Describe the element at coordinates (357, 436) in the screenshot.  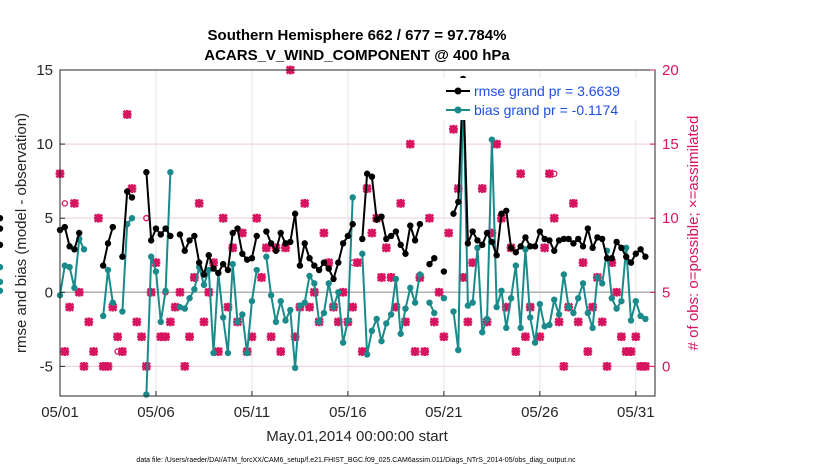
I see `x-axis-label: May.01,2014 00:00:00 start` at that location.